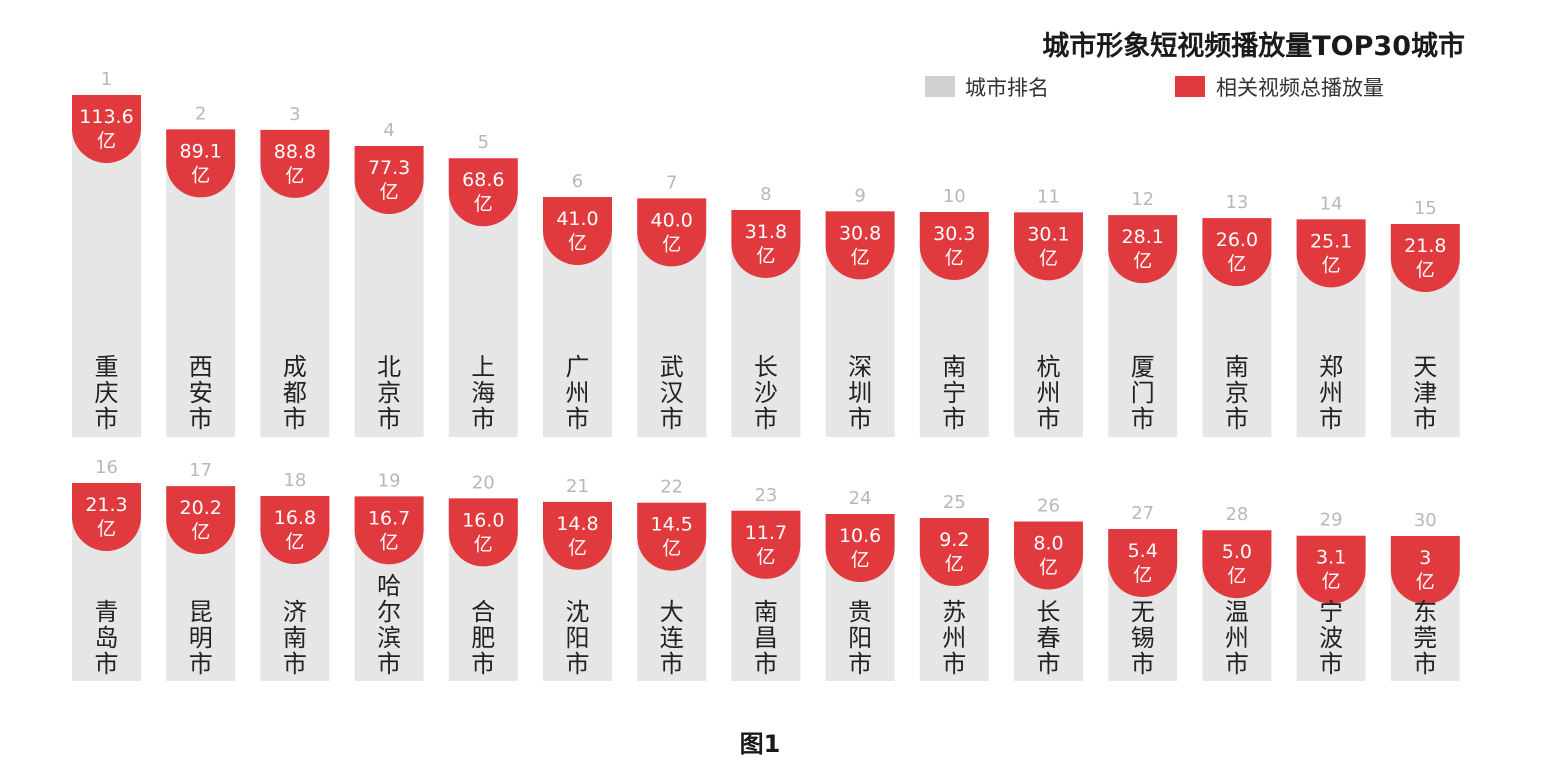 The image size is (1558, 782). What do you see at coordinates (295, 518) in the screenshot?
I see `value-label: 16.8` at bounding box center [295, 518].